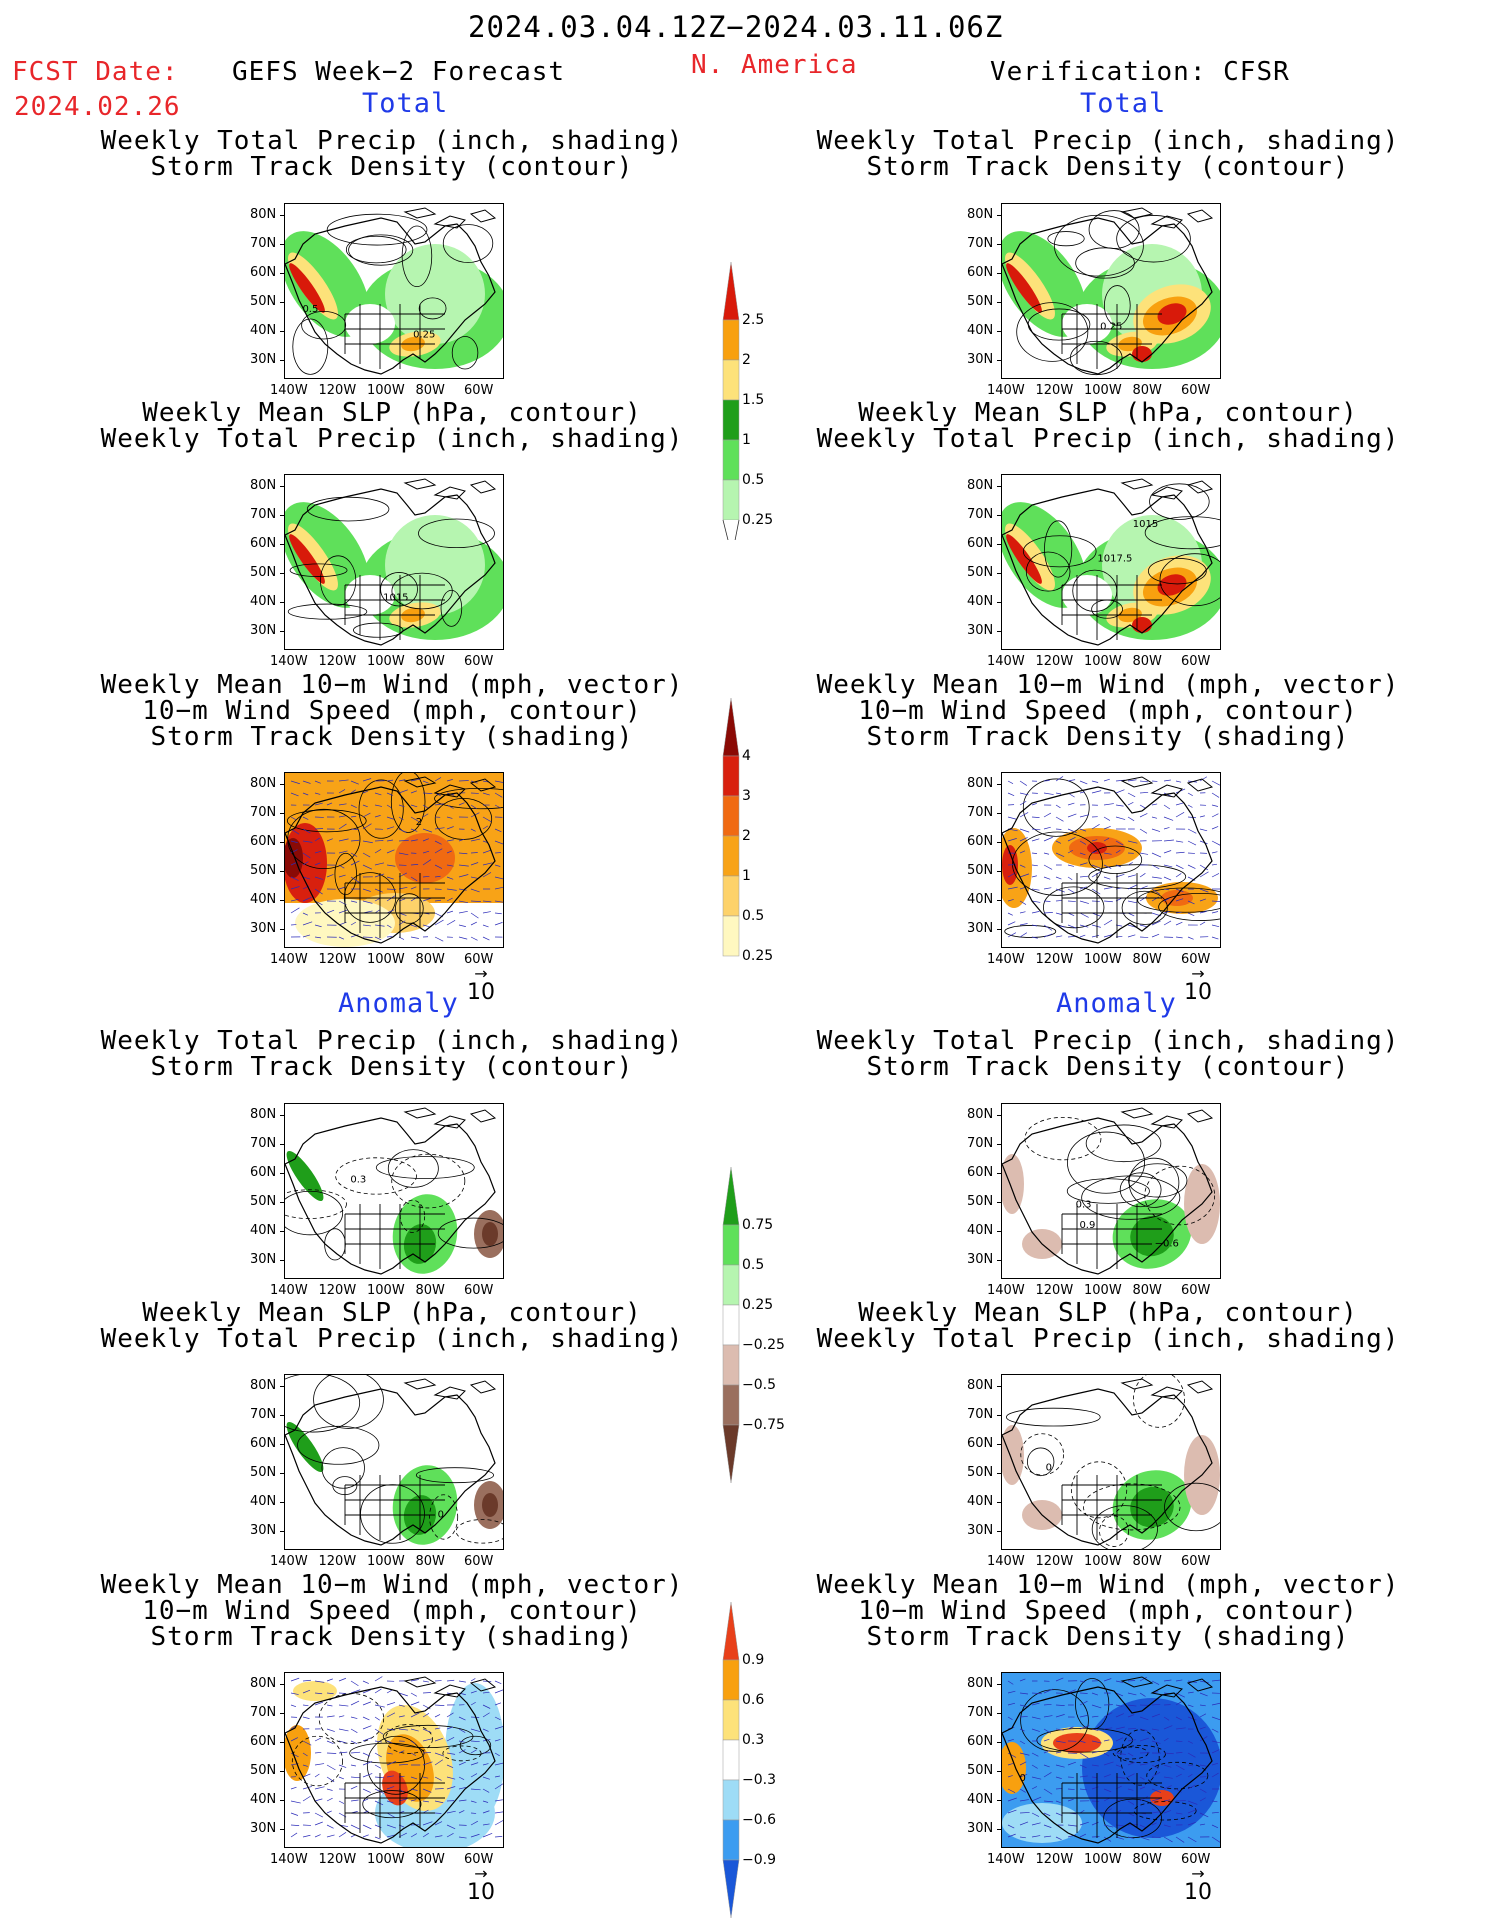  What do you see at coordinates (1108, 1611) in the screenshot?
I see `verification-wind_track-anom-title-line-2: 10−m Wind Speed (mph, contour)` at bounding box center [1108, 1611].